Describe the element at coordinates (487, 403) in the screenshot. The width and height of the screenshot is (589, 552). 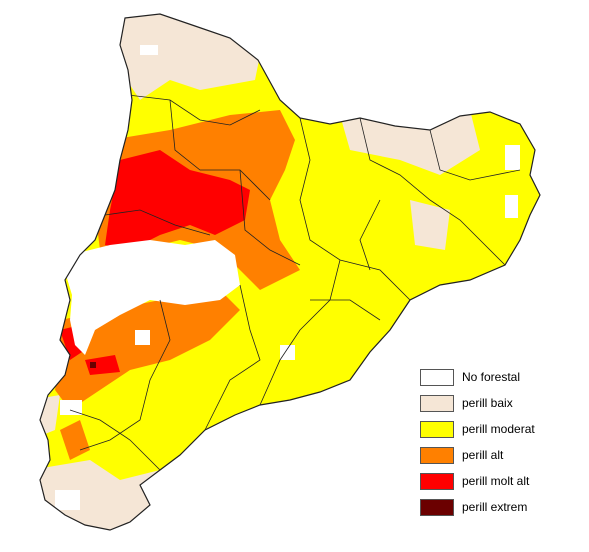
I see `legend-label: perill baix` at that location.